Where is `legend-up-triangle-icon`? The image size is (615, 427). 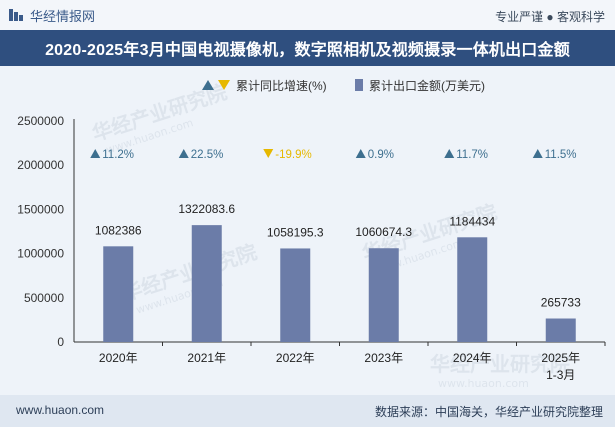 legend-up-triangle-icon is located at coordinates (208, 85).